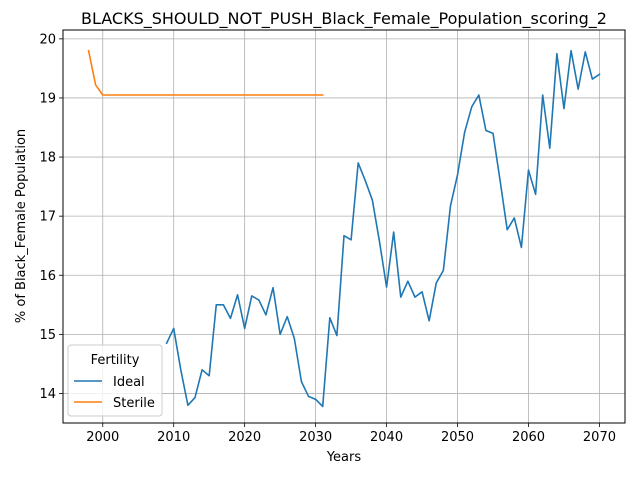 The image size is (640, 485). I want to click on legend: Fertility Ideal Sterile, so click(115, 380).